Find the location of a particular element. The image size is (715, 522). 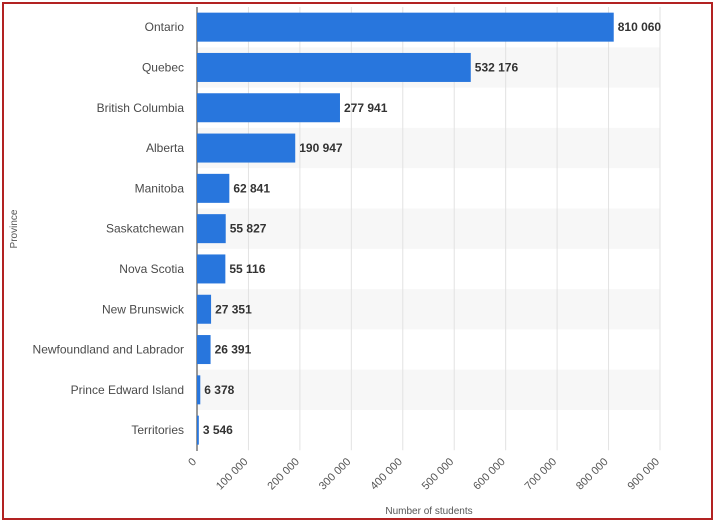

category-label: Nova Scotia is located at coordinates (151, 269).